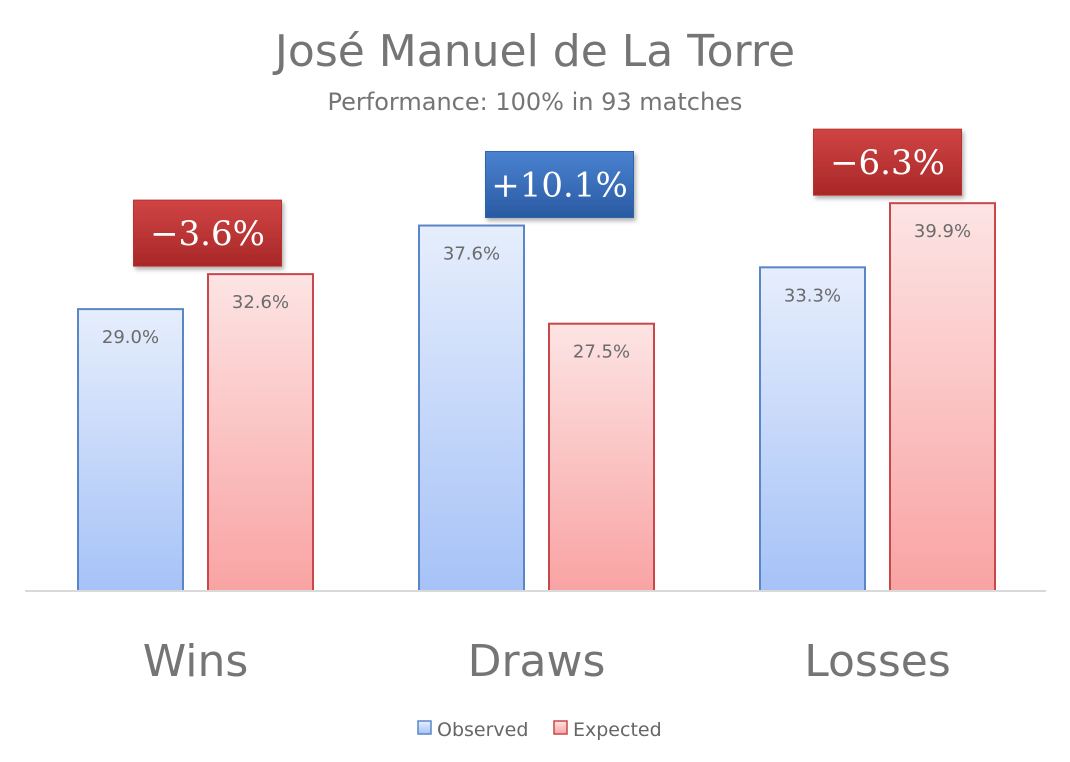 Image resolution: width=1070 pixels, height=762 pixels. I want to click on difference-badge-wins: −3.6%, so click(207, 233).